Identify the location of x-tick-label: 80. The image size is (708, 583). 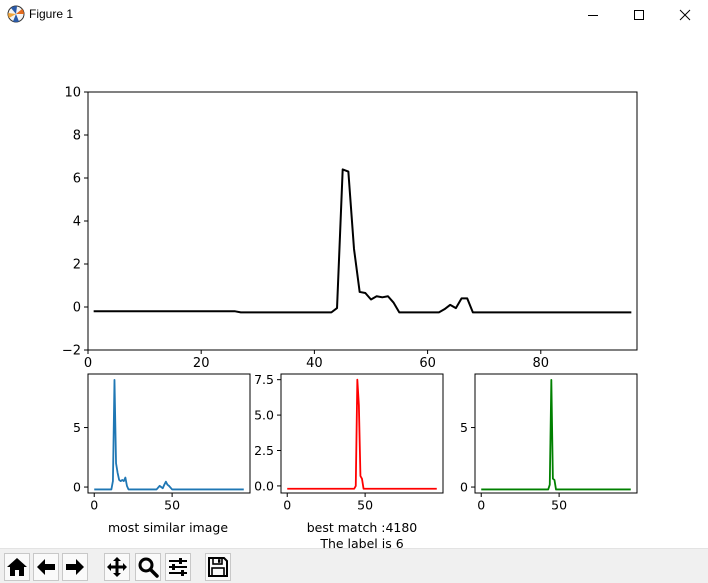
(541, 363).